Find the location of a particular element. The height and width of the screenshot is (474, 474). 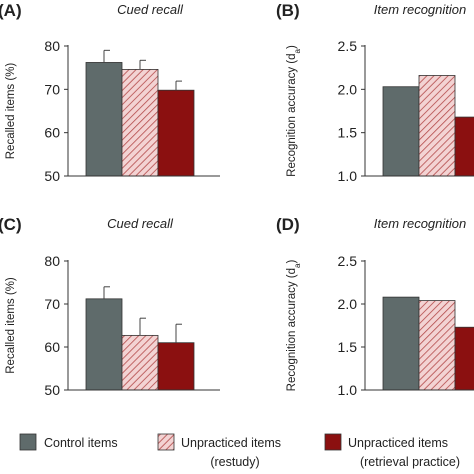

legend-swatch-retrieval is located at coordinates (333, 442).